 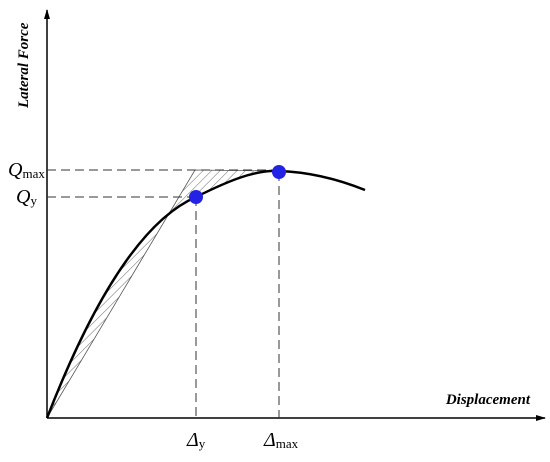 I want to click on peak-point, so click(x=279, y=172).